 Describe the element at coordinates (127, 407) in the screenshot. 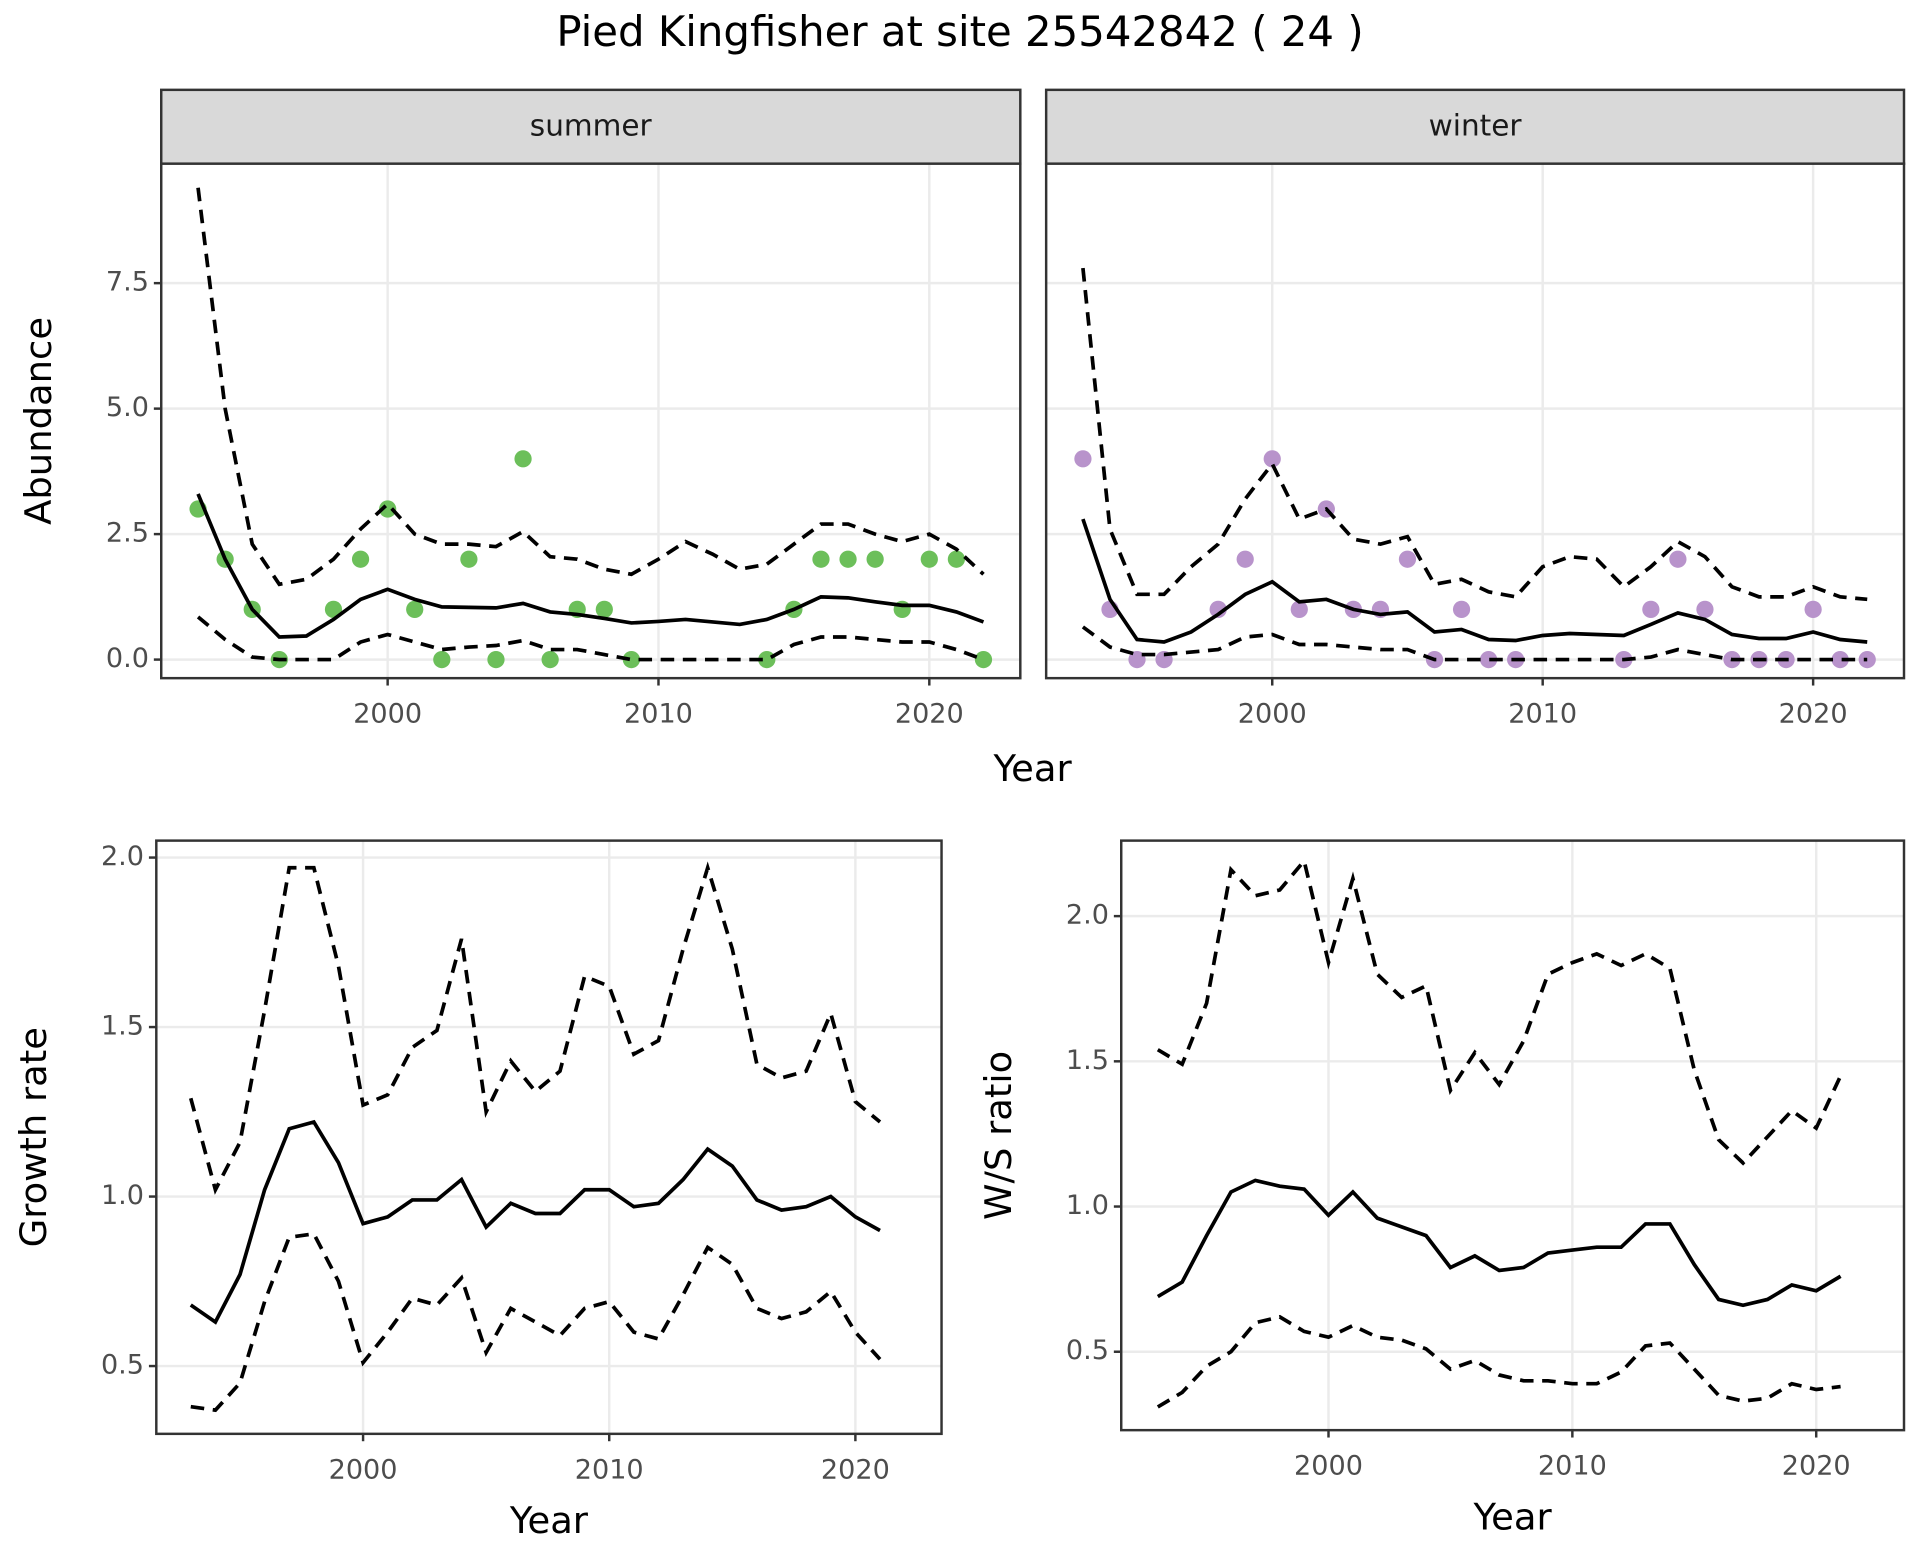

I see `y-tick-label: 5.0` at that location.